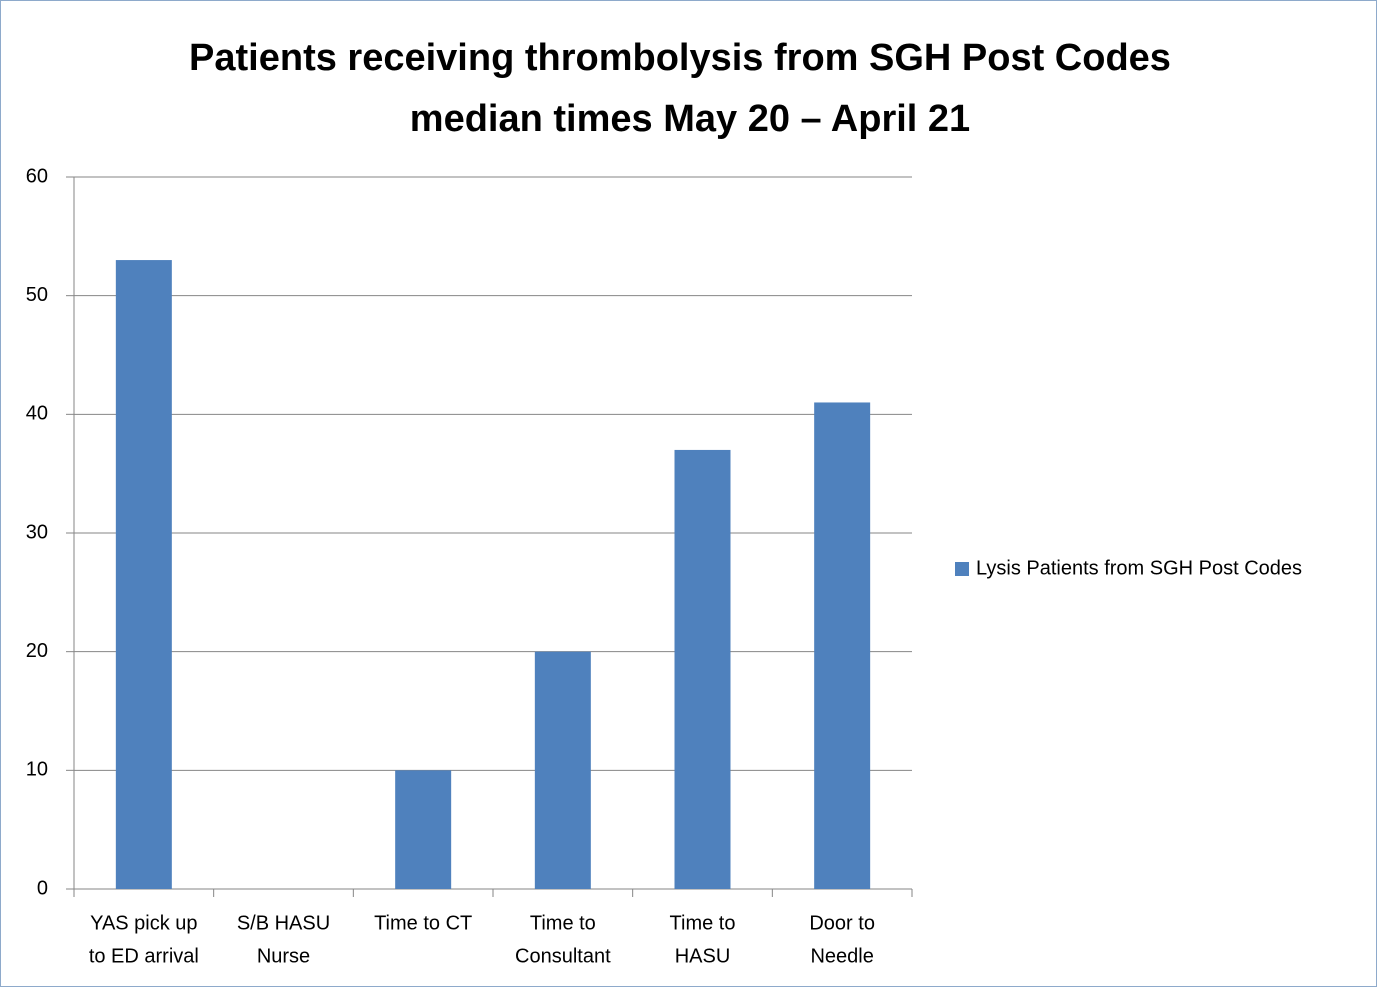  Describe the element at coordinates (143, 923) in the screenshot. I see `x-tick-label: YAS pick up` at that location.